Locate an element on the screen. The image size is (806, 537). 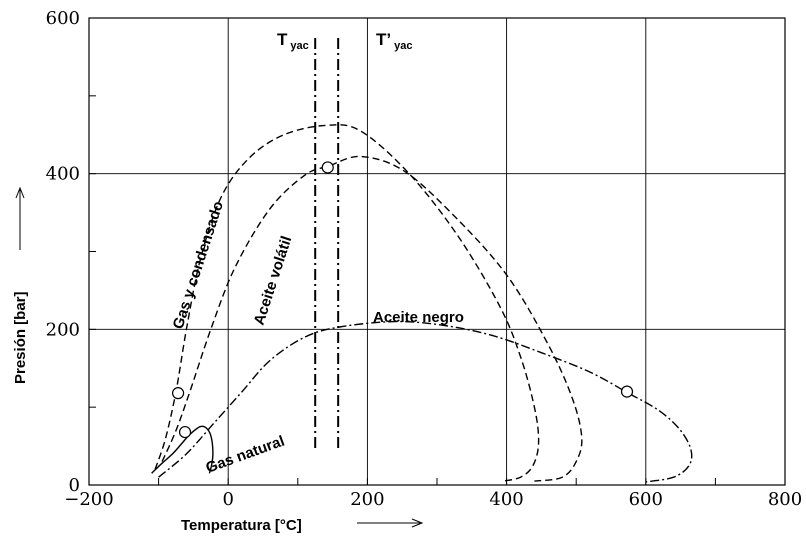
curve-gas-natural is located at coordinates (182, 449).